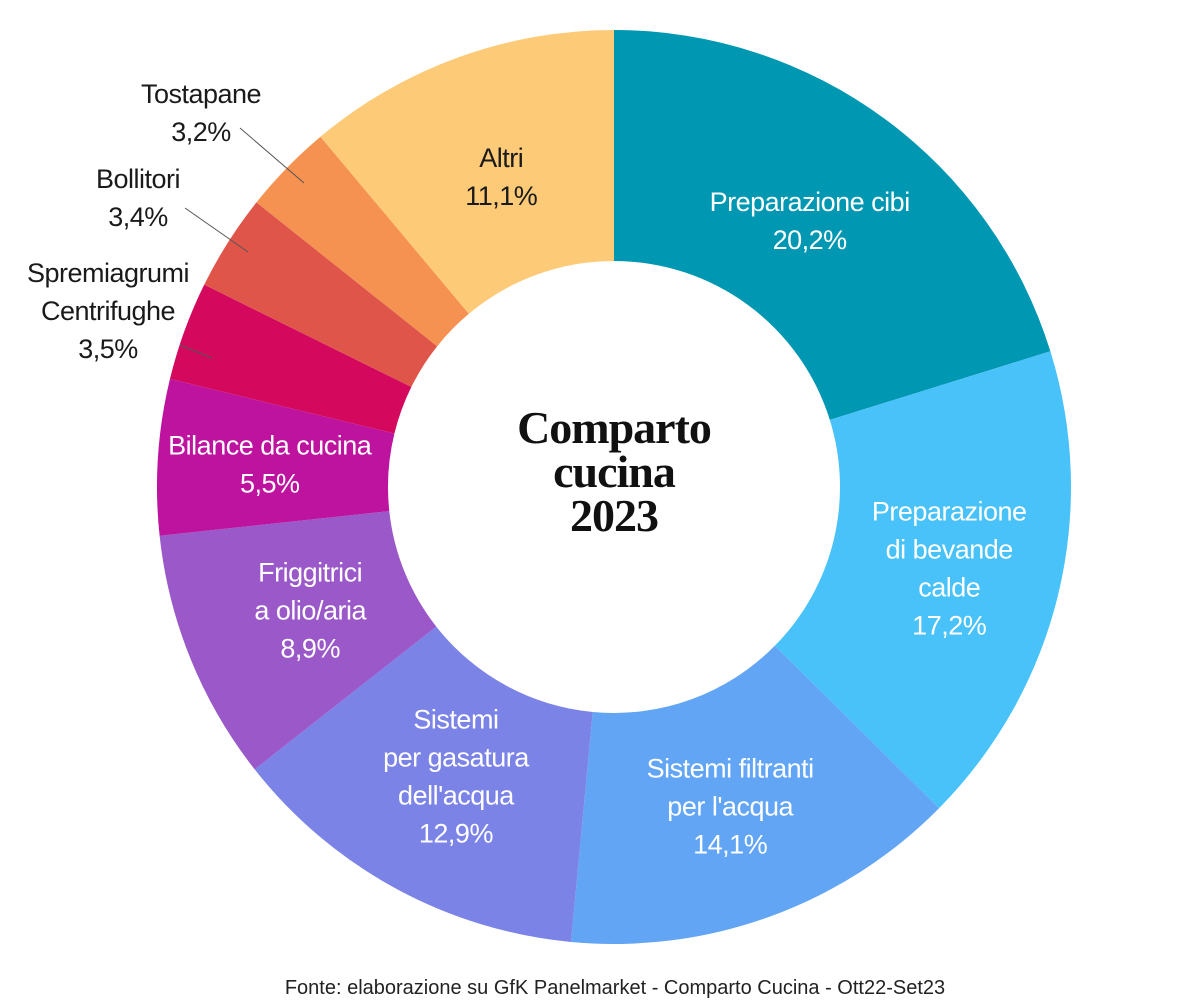  I want to click on chart-title-line: cucina, so click(614, 471).